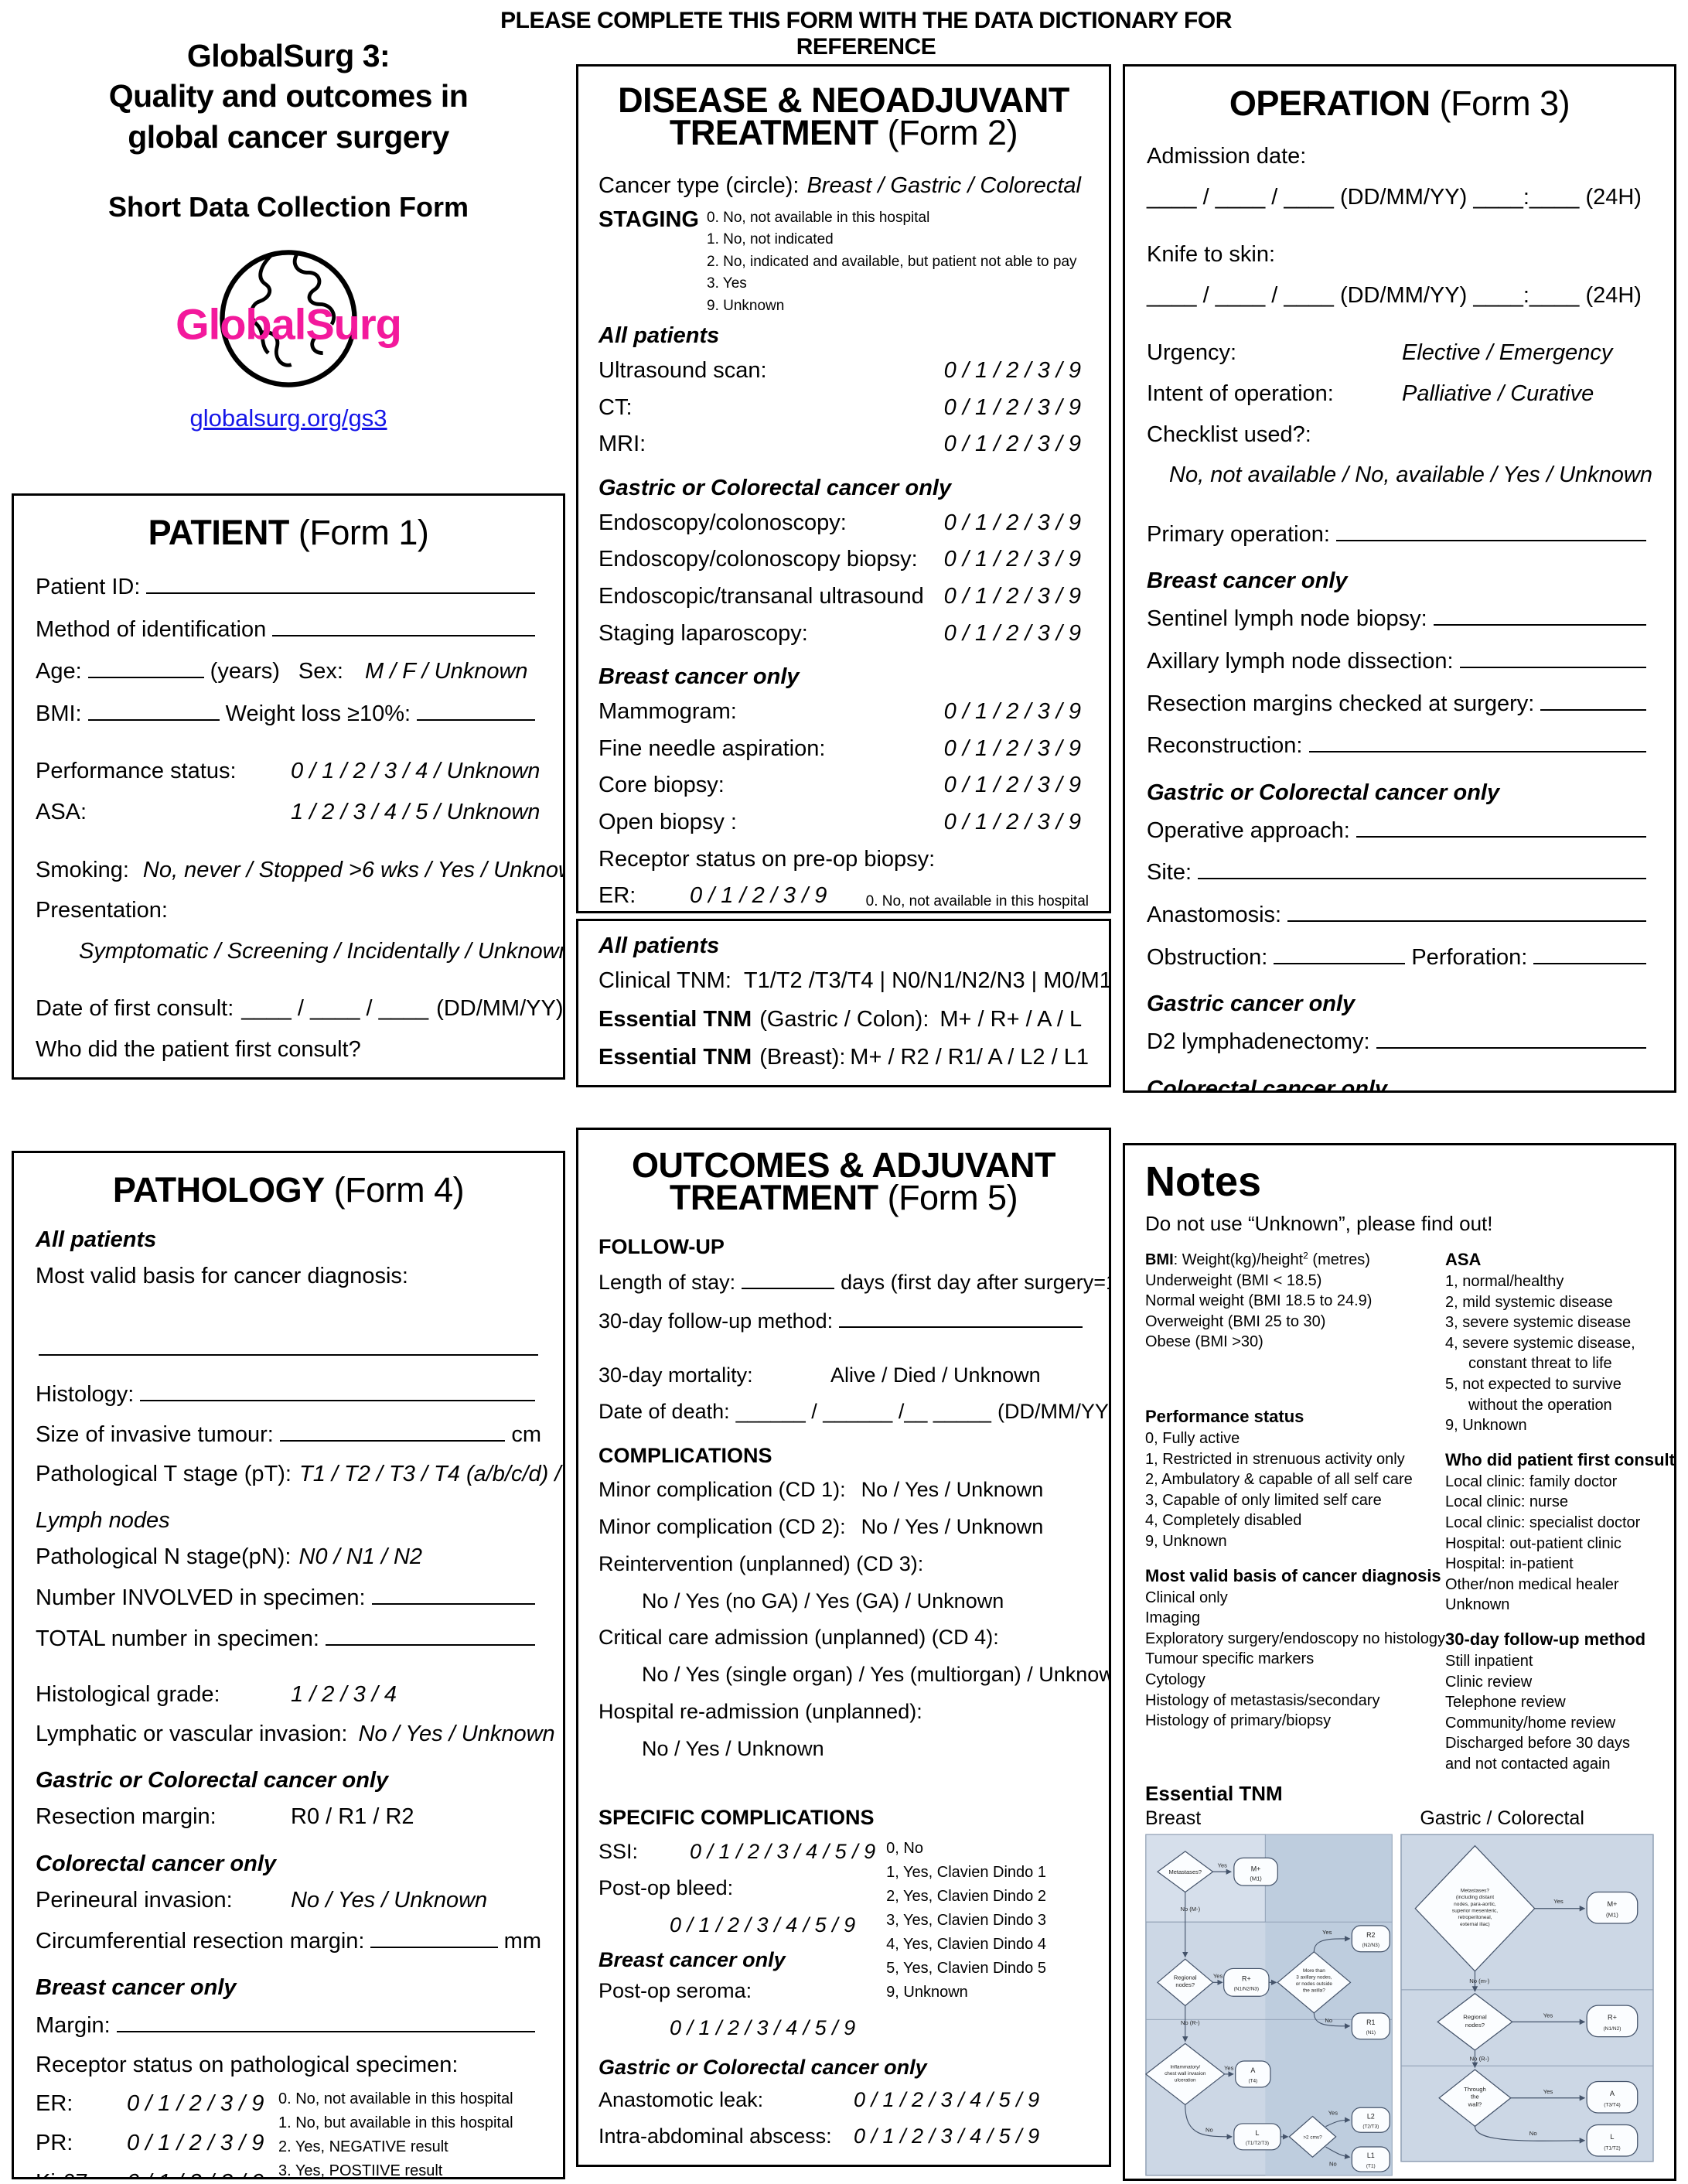 Image resolution: width=1688 pixels, height=2184 pixels. Describe the element at coordinates (722, 522) in the screenshot. I see `endoscopy-label: Endoscopy/colonoscopy:` at that location.